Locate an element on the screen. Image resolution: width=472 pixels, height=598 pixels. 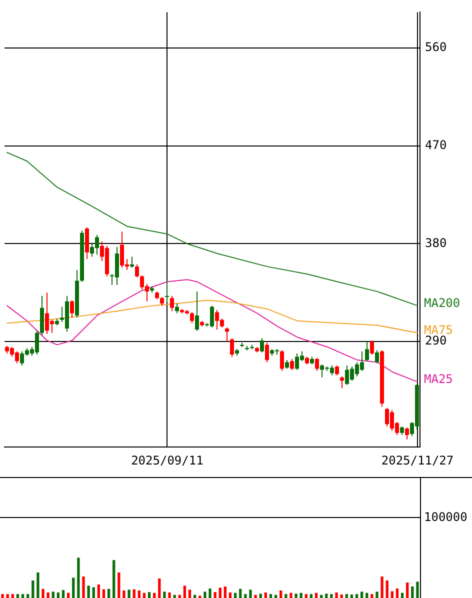
text: 100000 is located at coordinates (446, 517).